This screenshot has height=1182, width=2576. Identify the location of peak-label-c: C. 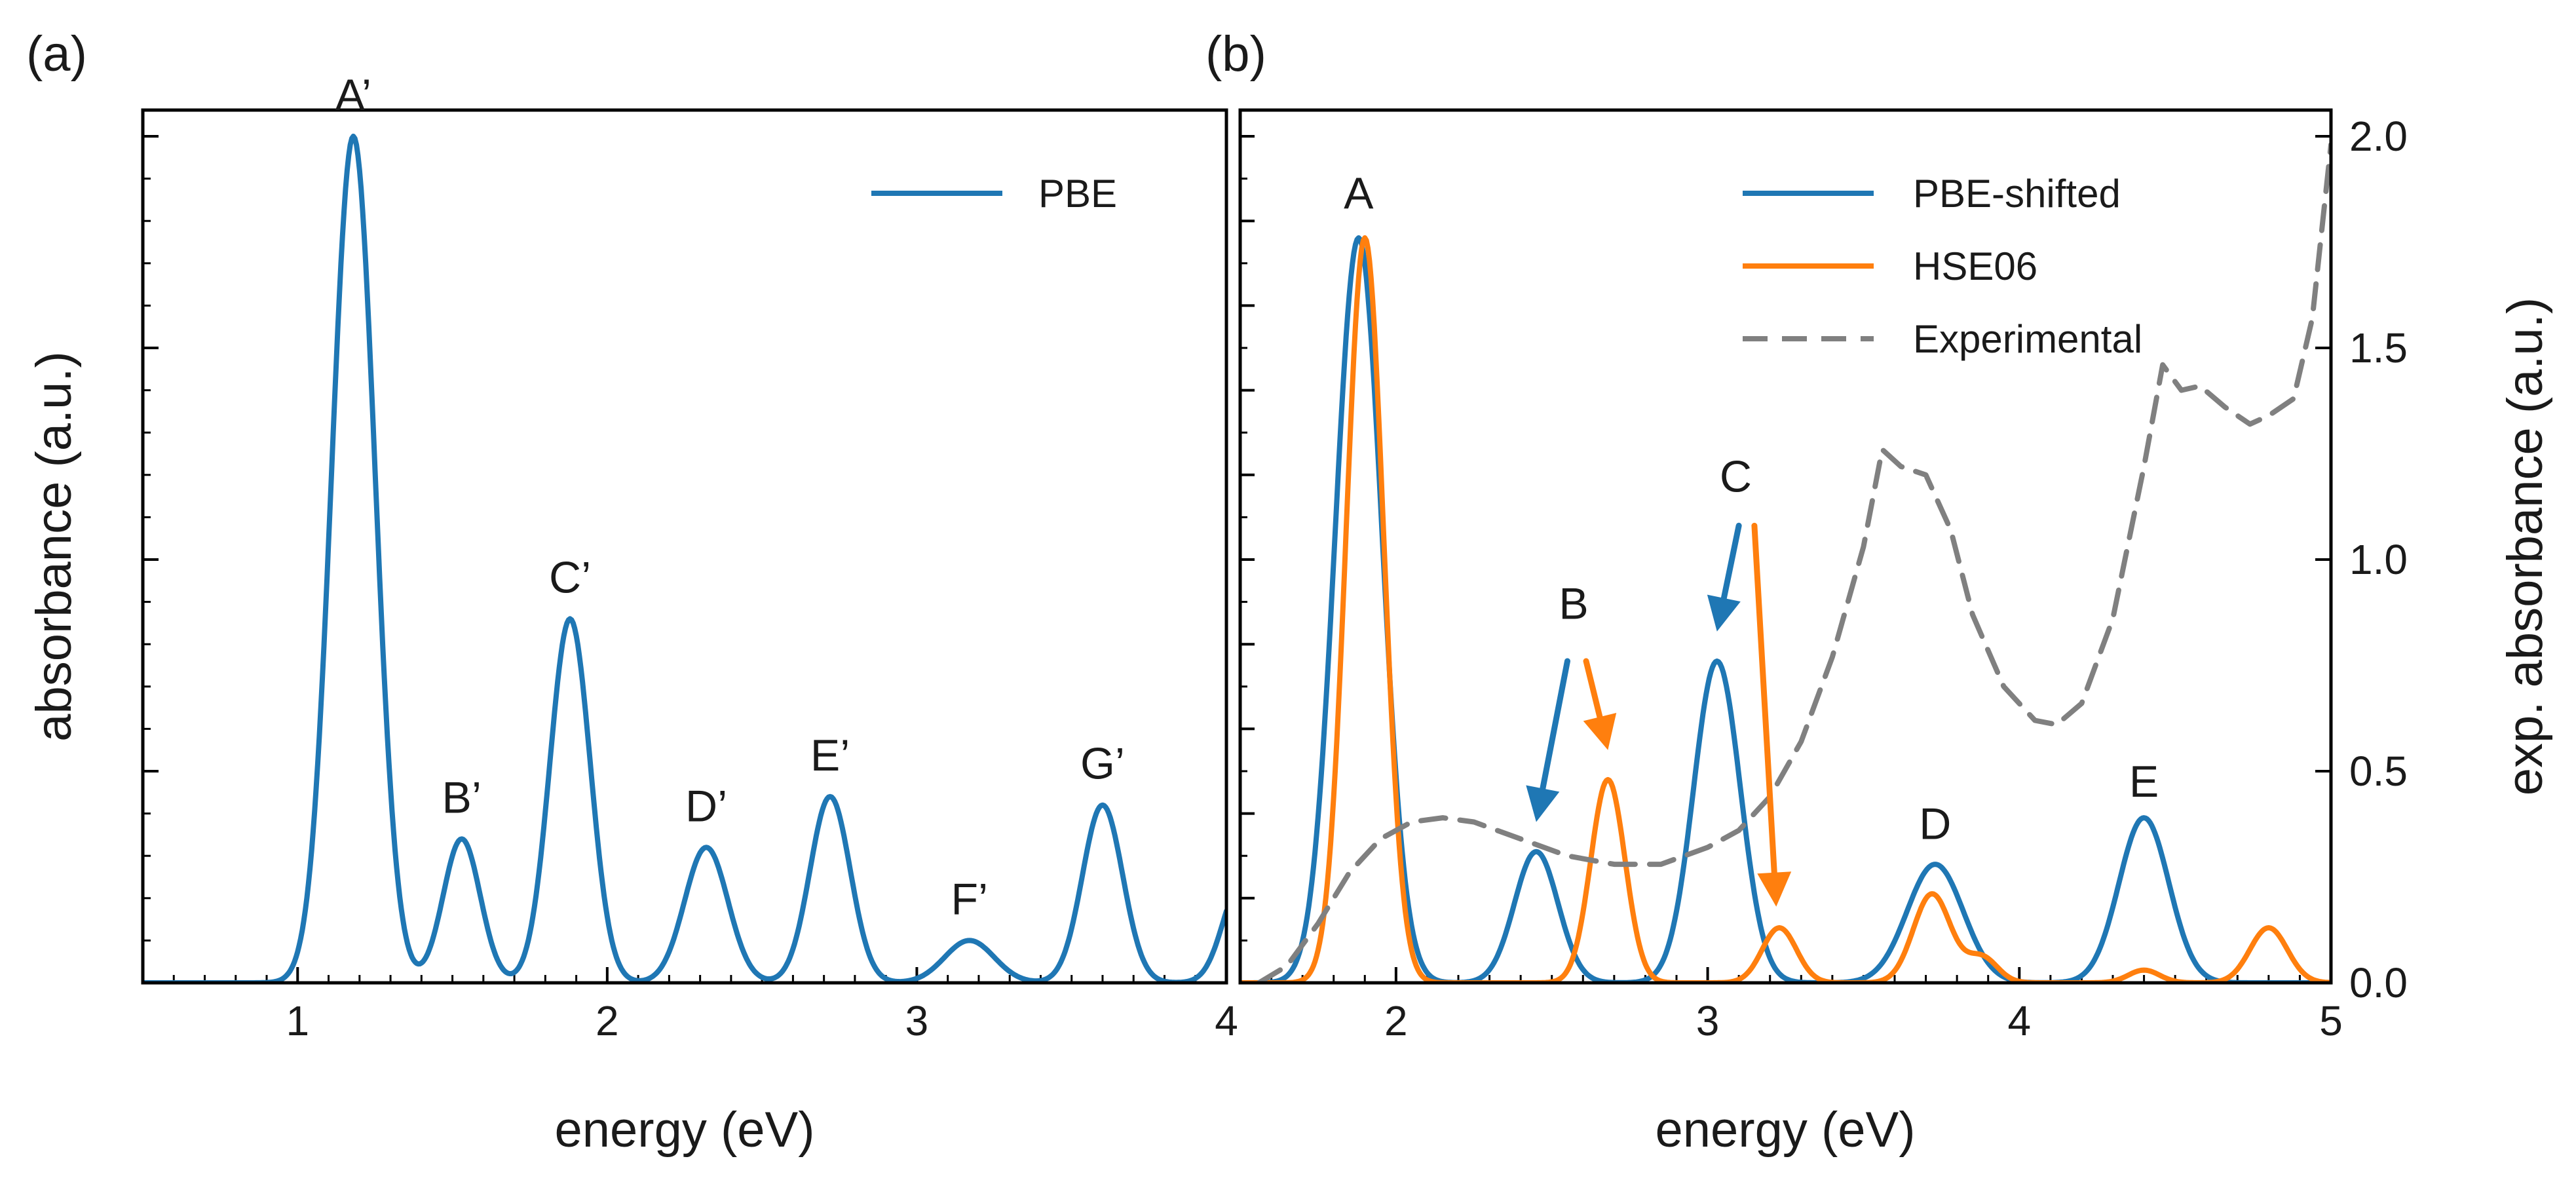
(1736, 477).